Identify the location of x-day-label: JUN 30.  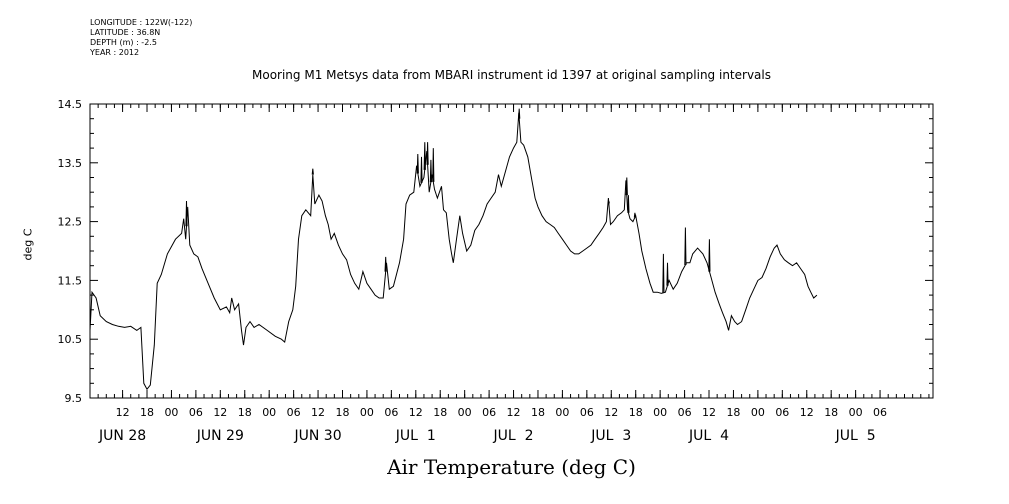
(317, 436).